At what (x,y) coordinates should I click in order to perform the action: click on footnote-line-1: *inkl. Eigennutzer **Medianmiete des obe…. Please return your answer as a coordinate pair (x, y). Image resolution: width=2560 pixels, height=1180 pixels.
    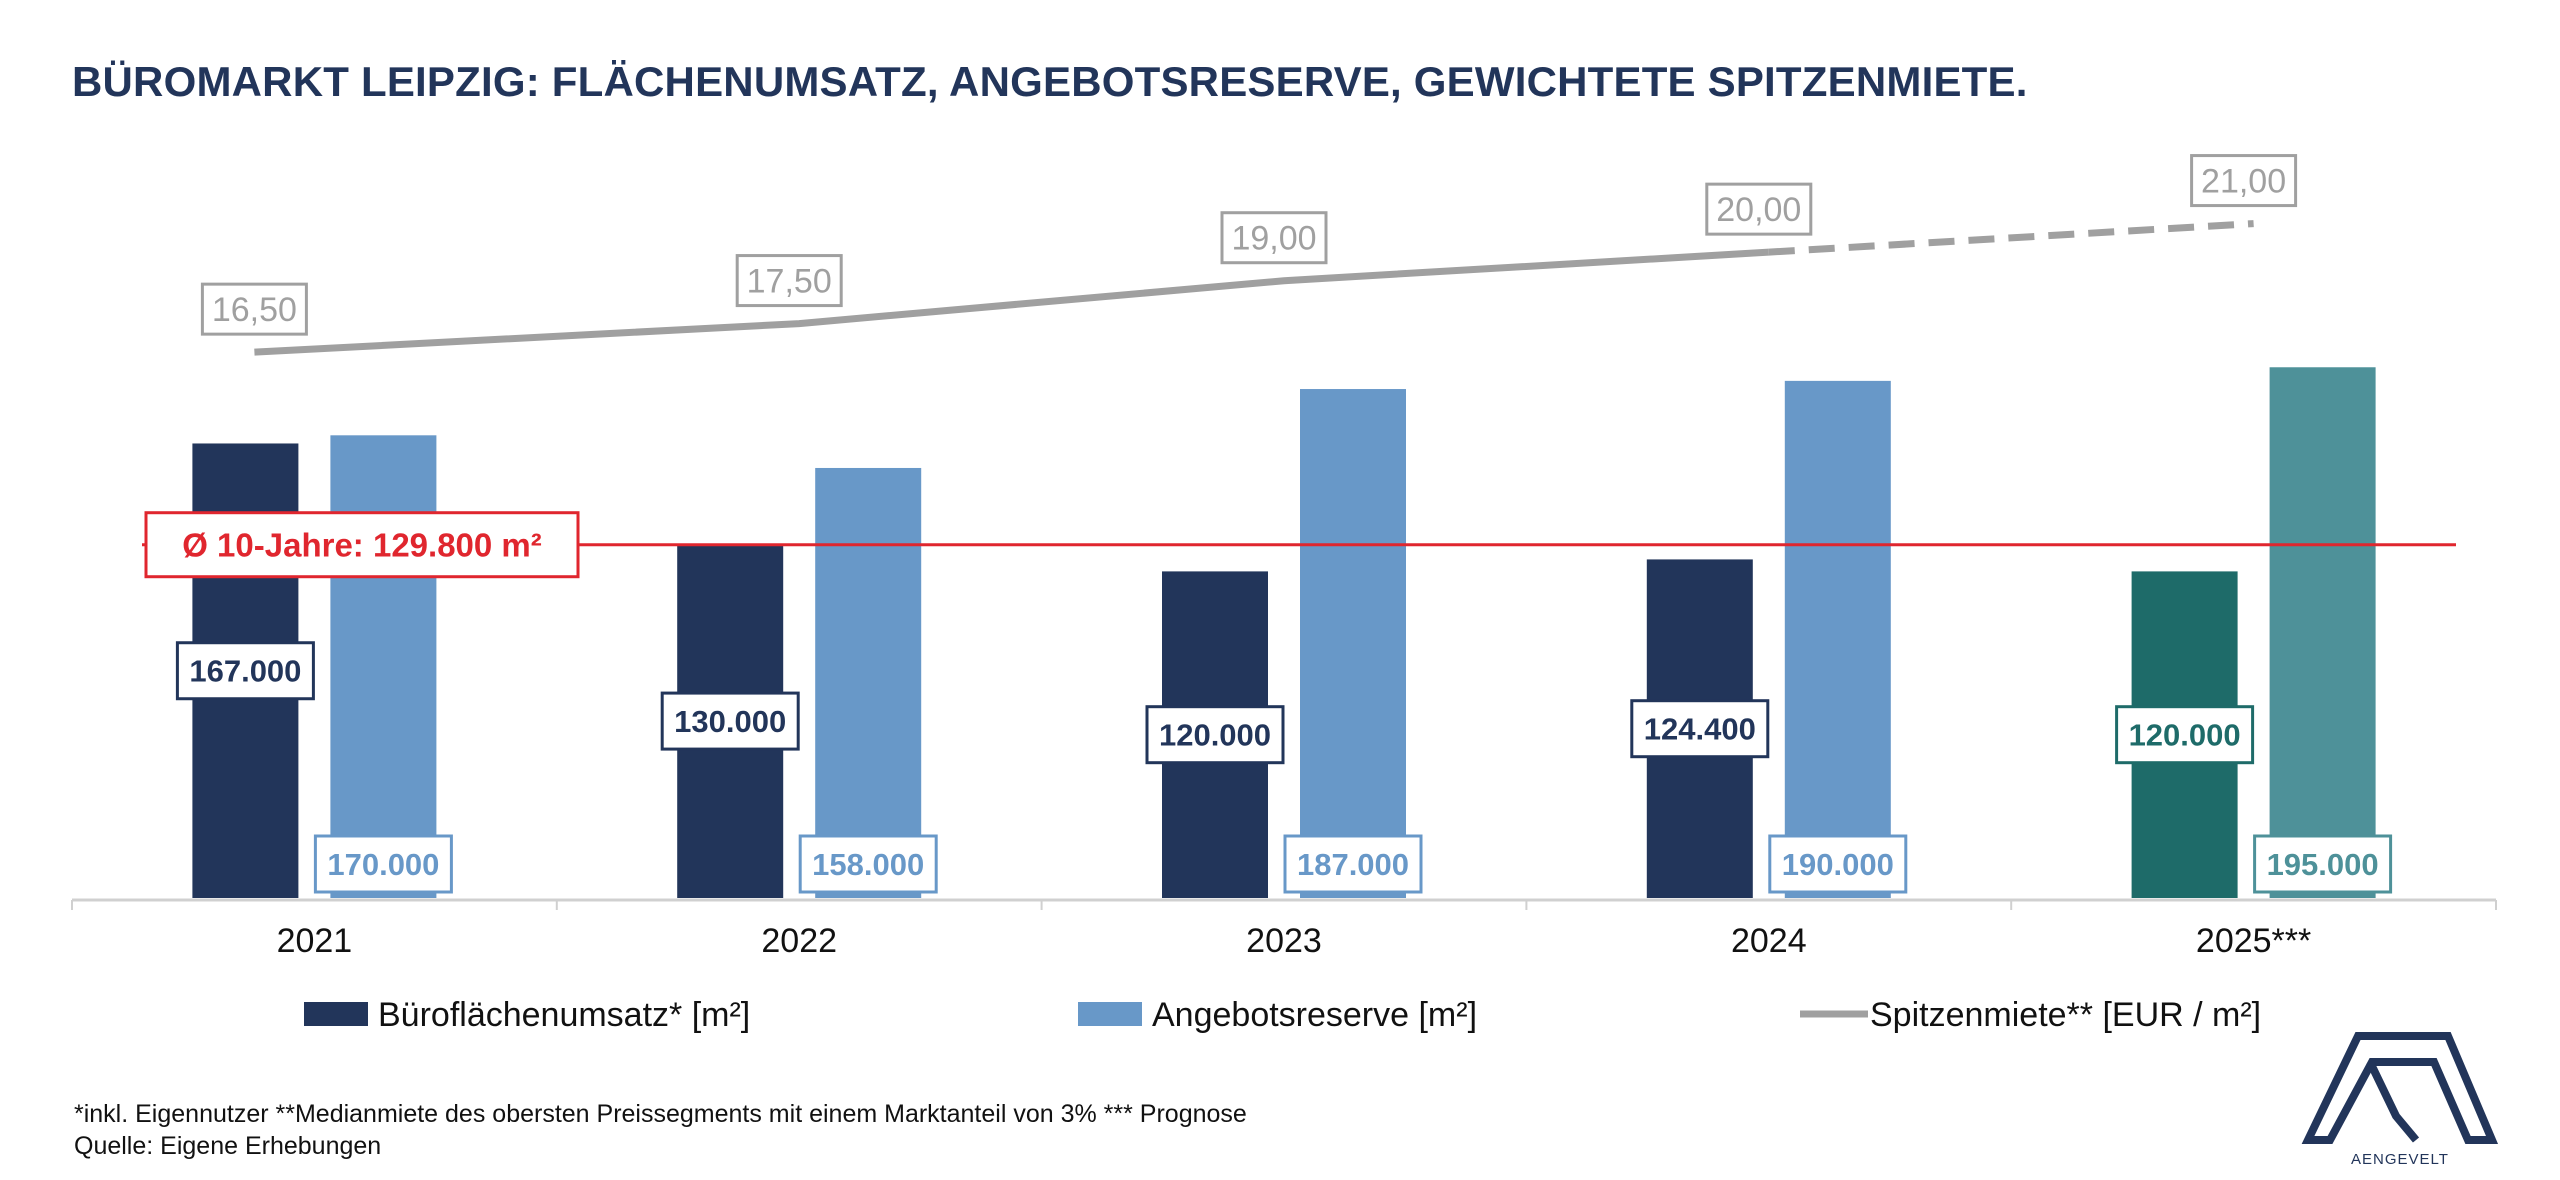
    Looking at the image, I should click on (660, 1114).